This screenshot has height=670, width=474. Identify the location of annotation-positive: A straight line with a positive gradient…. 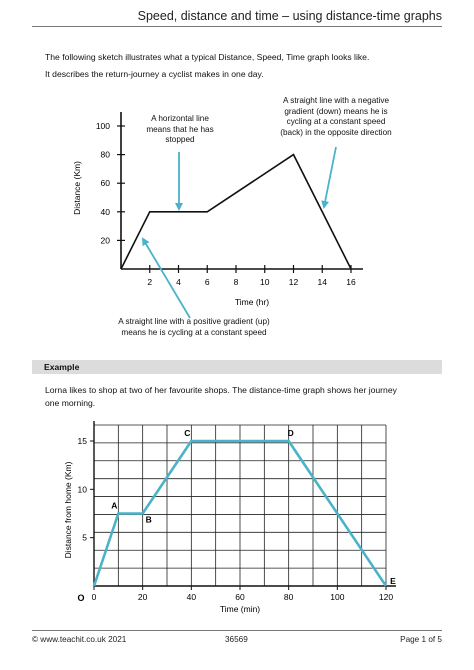
(194, 327).